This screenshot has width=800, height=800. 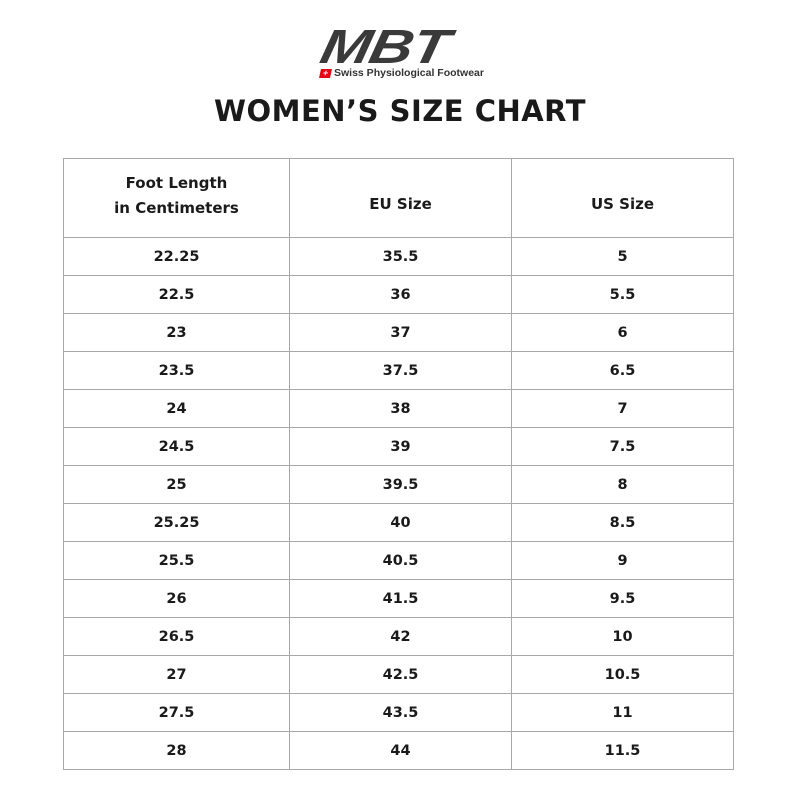 I want to click on header-us-size: US Size, so click(x=622, y=198).